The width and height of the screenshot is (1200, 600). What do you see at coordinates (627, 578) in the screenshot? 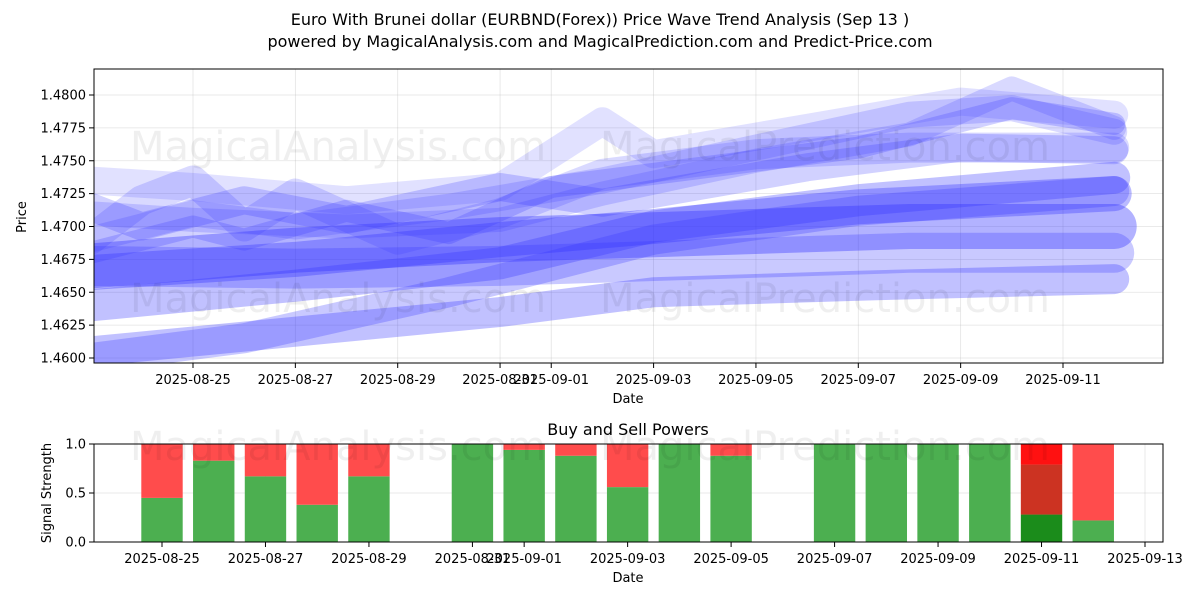
I see `power-x-axis-label: Date` at bounding box center [627, 578].